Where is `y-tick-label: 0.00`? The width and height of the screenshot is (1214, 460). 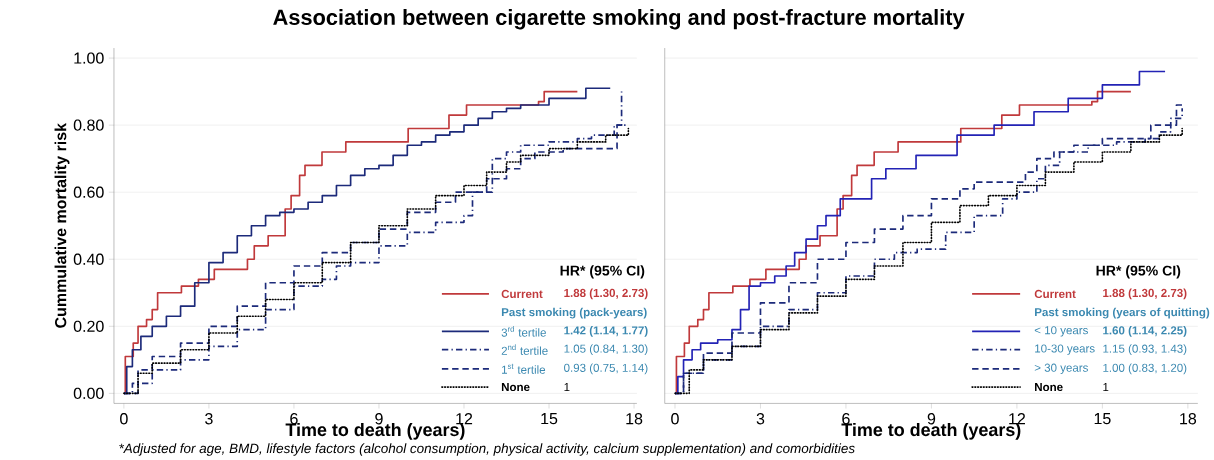
y-tick-label: 0.00 is located at coordinates (88, 393).